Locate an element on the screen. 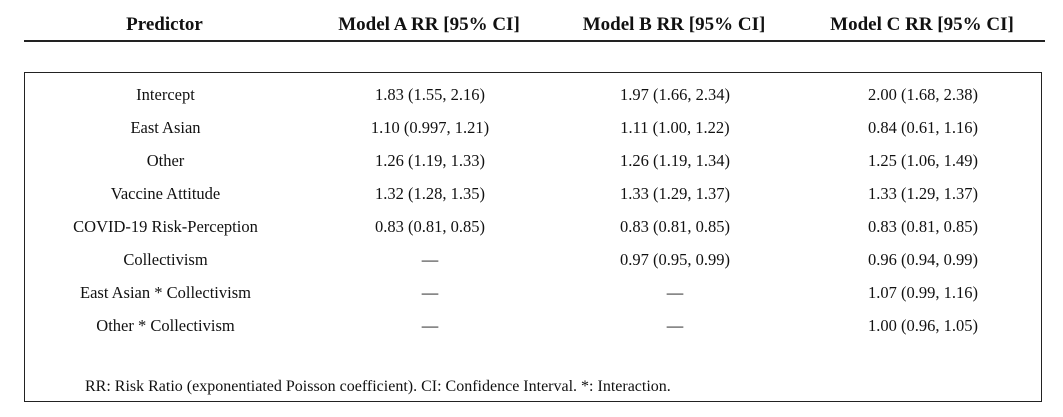  predictor-cell: COVID-19 Risk-Perception is located at coordinates (165, 226).